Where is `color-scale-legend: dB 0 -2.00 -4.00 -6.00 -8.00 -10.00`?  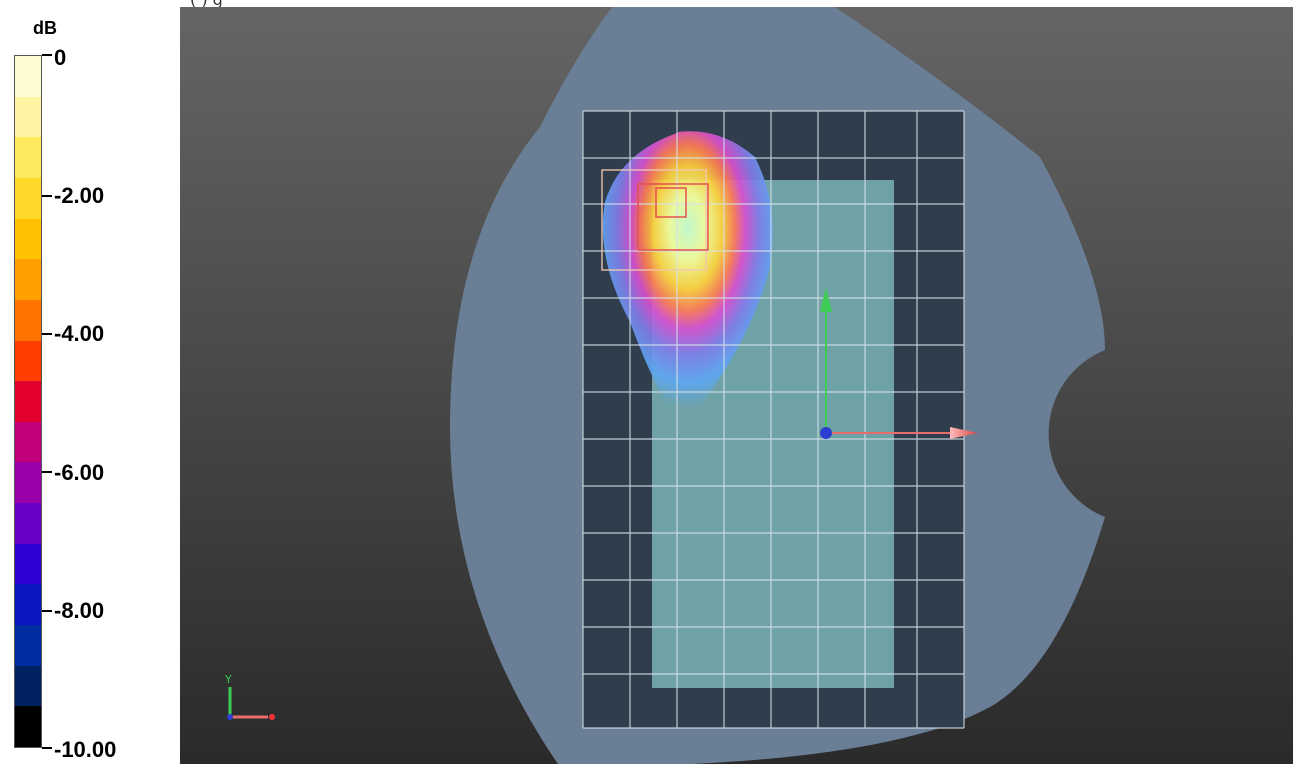 color-scale-legend: dB 0 -2.00 -4.00 -6.00 -8.00 -10.00 is located at coordinates (90, 382).